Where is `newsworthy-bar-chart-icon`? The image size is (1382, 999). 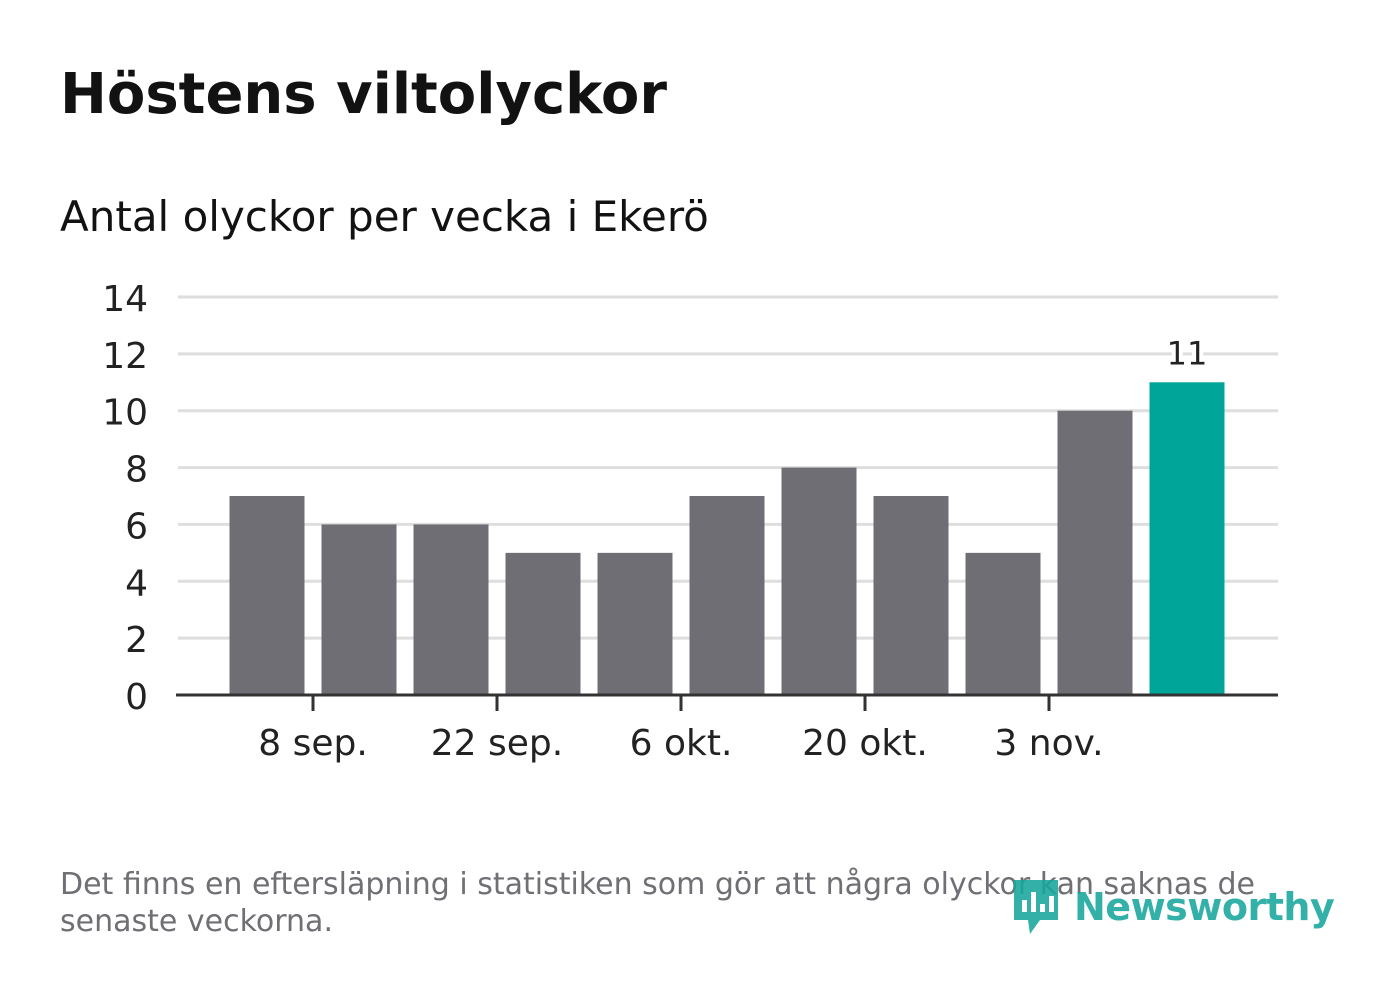 newsworthy-bar-chart-icon is located at coordinates (1036, 907).